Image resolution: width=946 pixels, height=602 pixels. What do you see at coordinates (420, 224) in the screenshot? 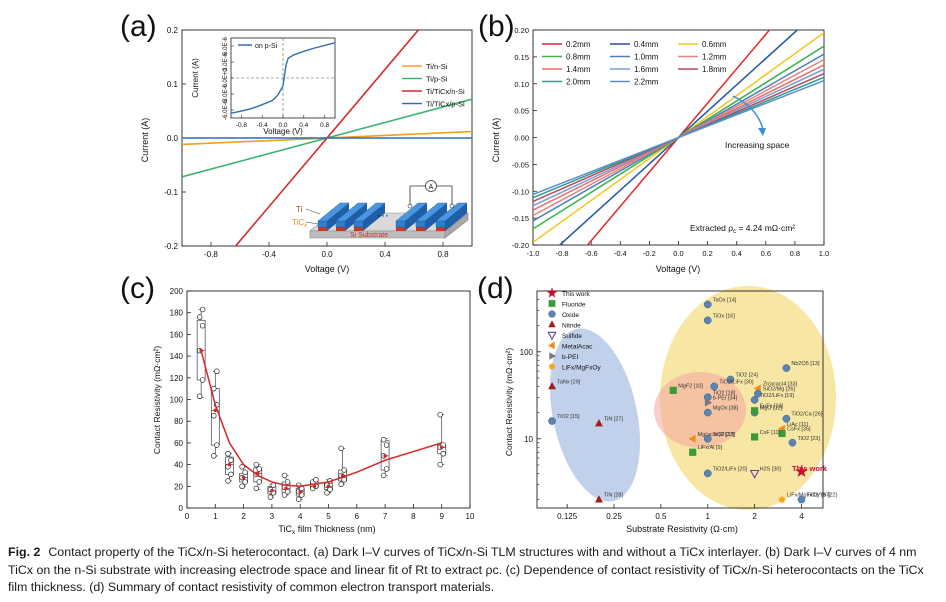
I see `ti-electrode-front` at bounding box center [420, 224].